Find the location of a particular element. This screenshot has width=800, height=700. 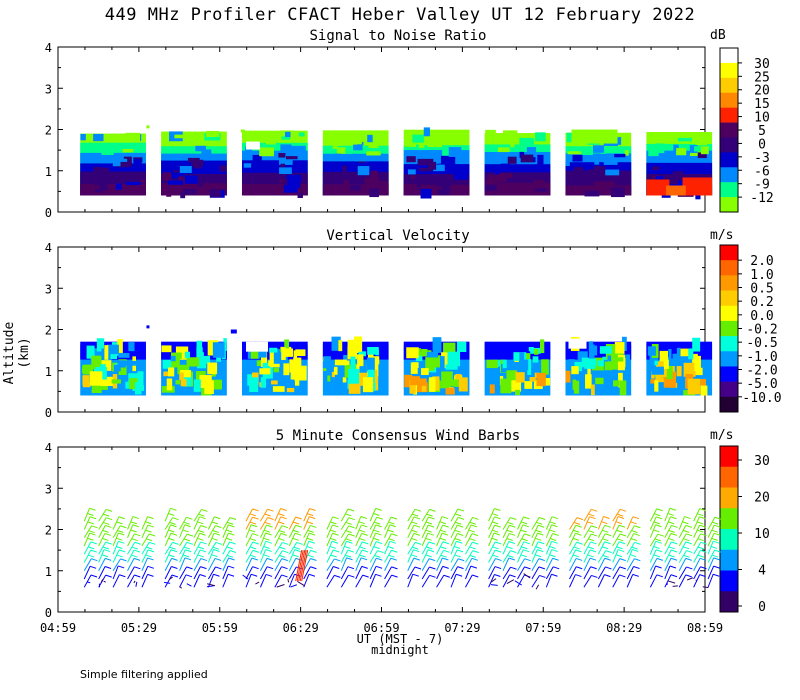

y-tick-label: 3 is located at coordinates (48, 89).